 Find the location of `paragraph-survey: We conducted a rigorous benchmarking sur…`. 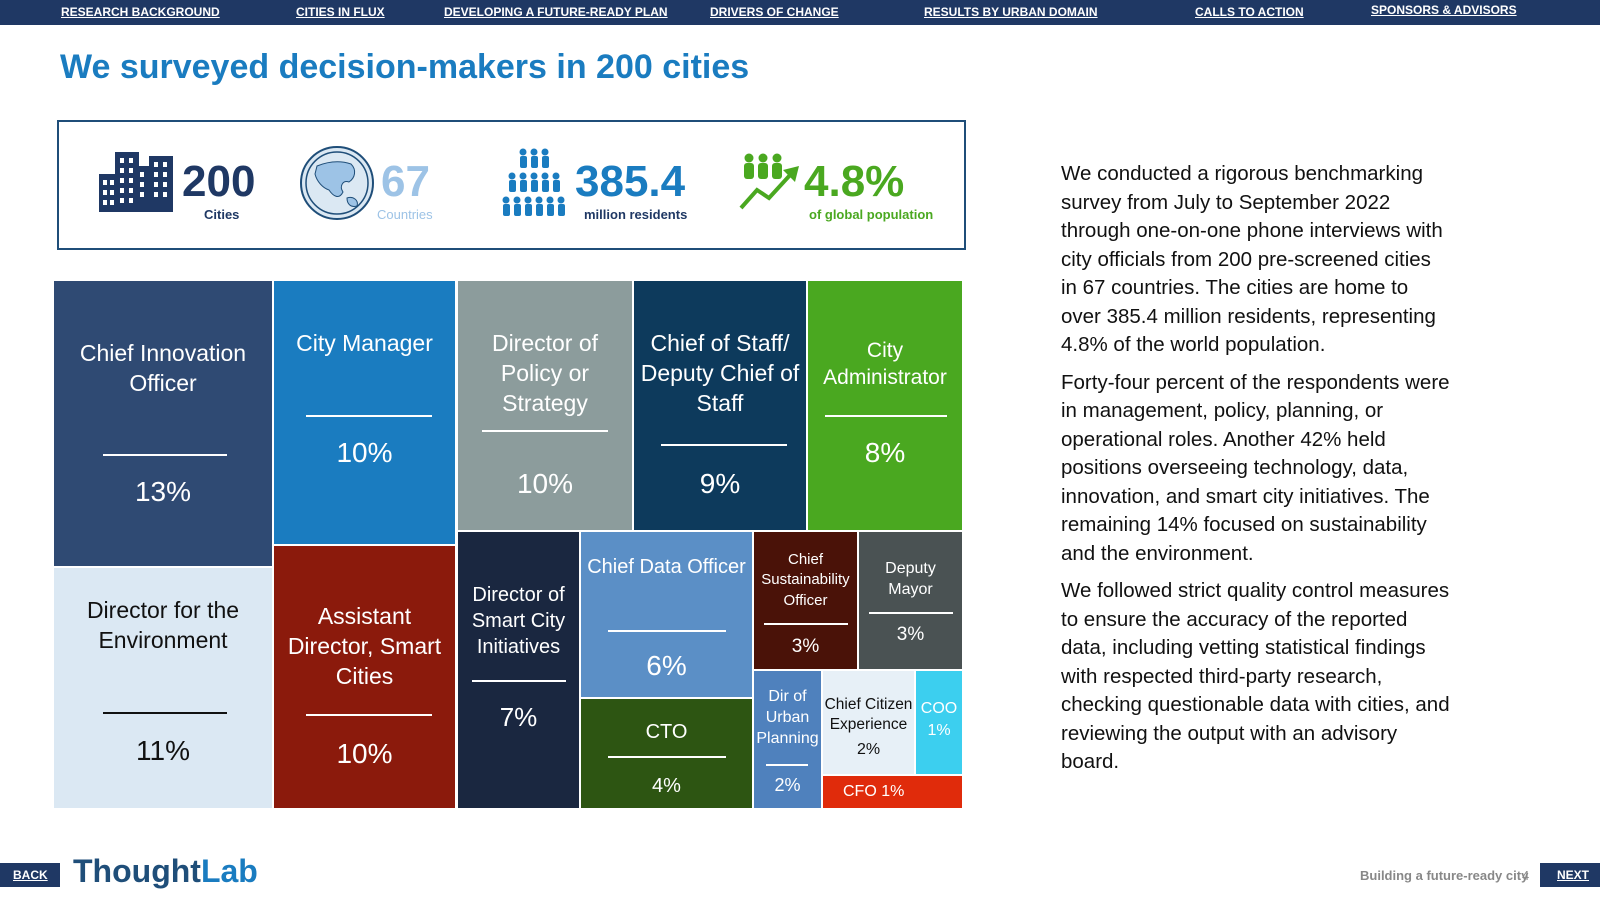

paragraph-survey: We conducted a rigorous benchmarking sur… is located at coordinates (1252, 259).